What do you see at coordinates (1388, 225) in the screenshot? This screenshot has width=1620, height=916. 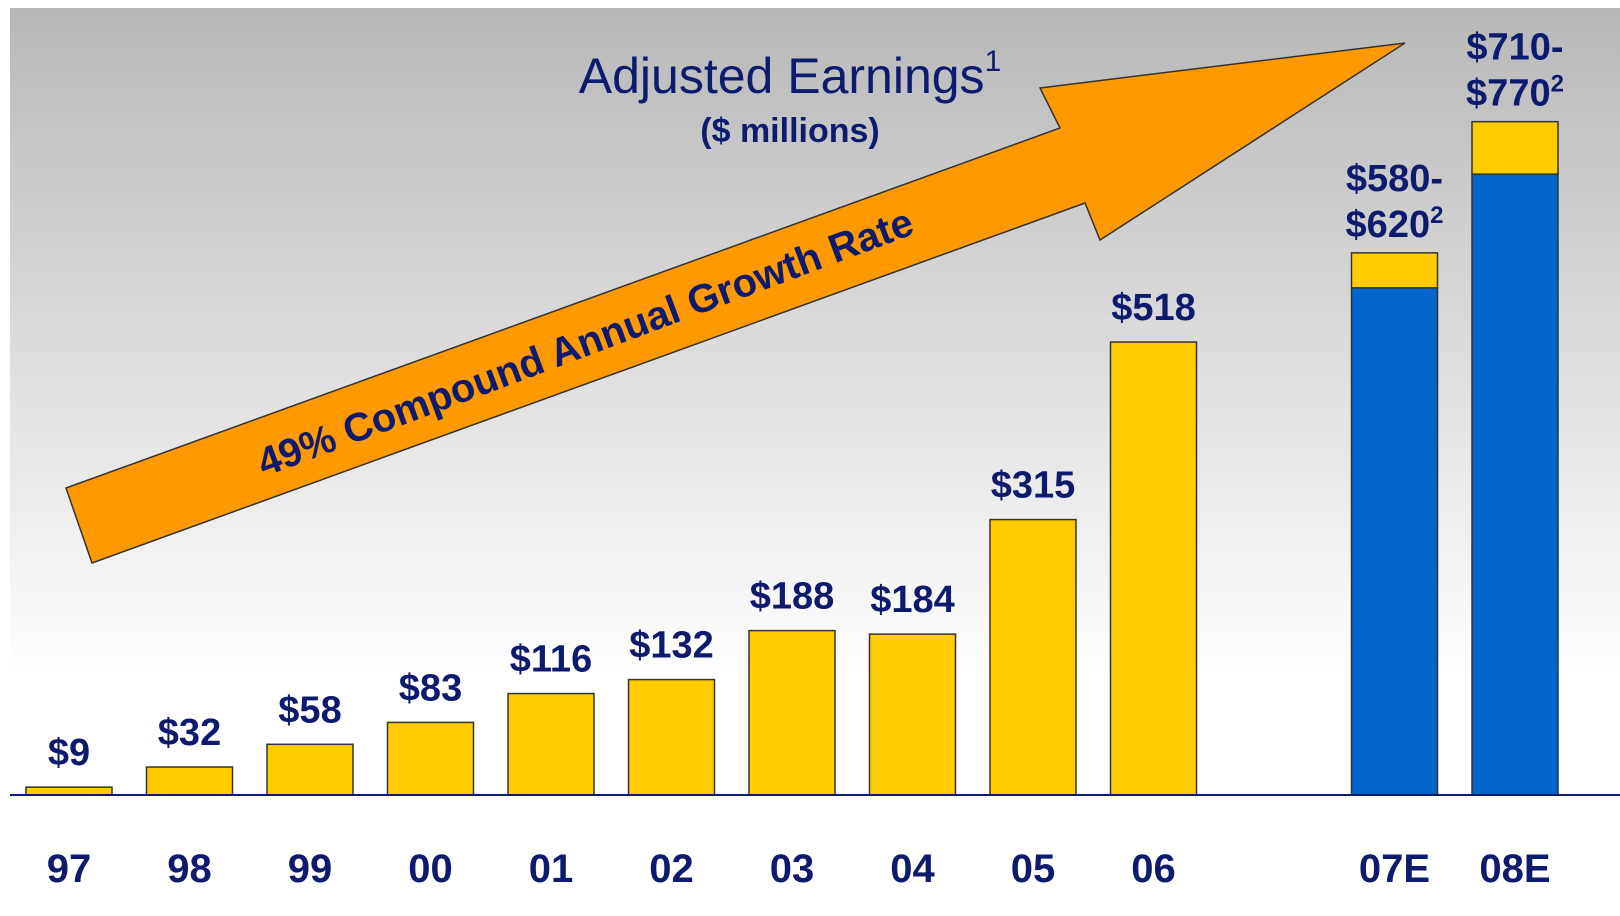 I see `range-label-high-text: $620` at bounding box center [1388, 225].